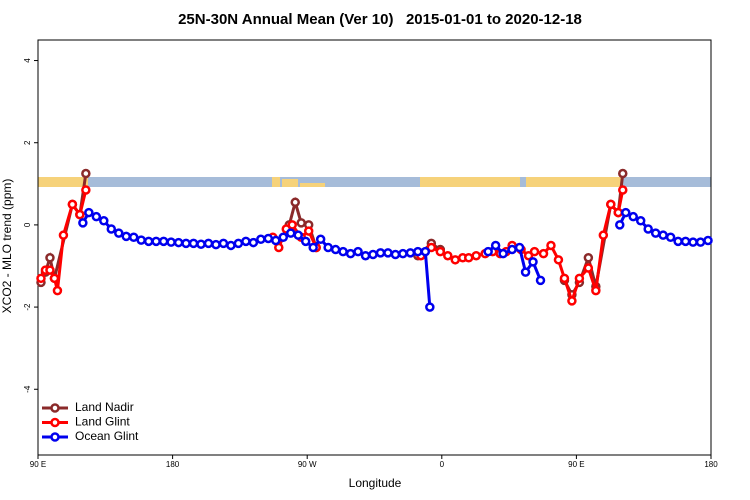  What do you see at coordinates (107, 436) in the screenshot?
I see `legend-label: Ocean Glint` at bounding box center [107, 436].